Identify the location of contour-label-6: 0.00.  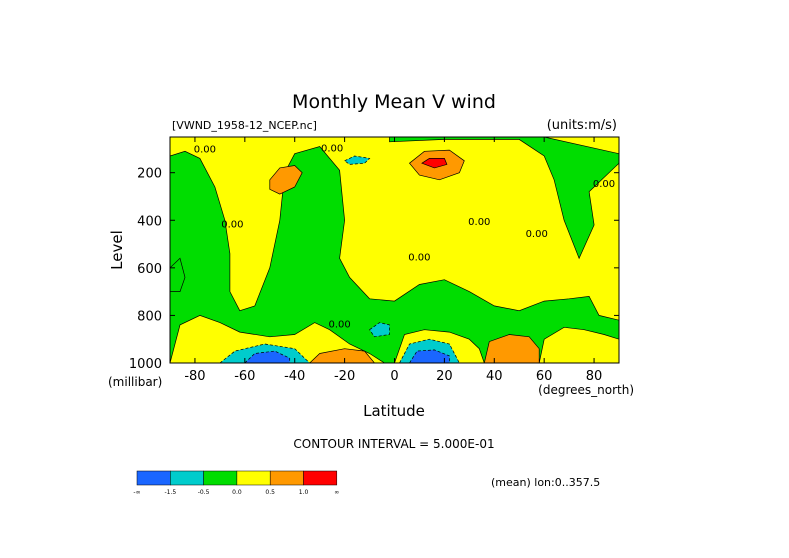
(604, 184).